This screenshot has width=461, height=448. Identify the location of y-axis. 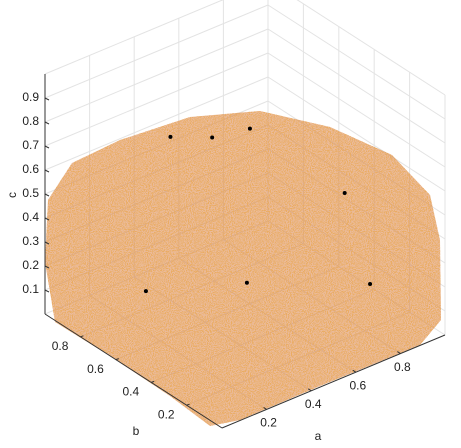
(133, 371).